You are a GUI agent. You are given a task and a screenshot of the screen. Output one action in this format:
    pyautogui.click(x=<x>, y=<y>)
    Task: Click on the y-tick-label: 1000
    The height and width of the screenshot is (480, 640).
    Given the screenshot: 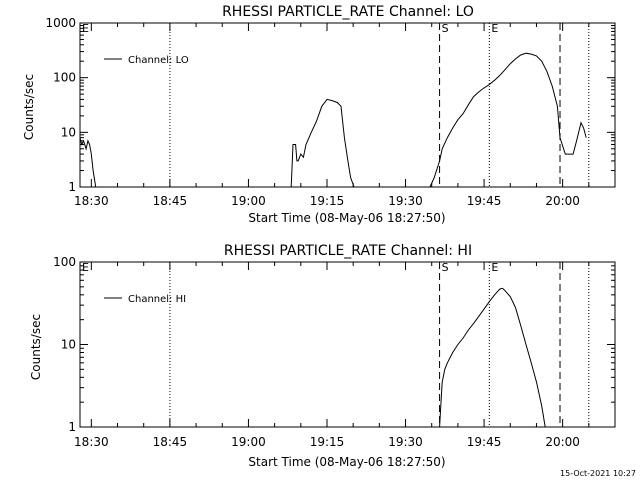 What is the action you would take?
    pyautogui.click(x=60, y=23)
    